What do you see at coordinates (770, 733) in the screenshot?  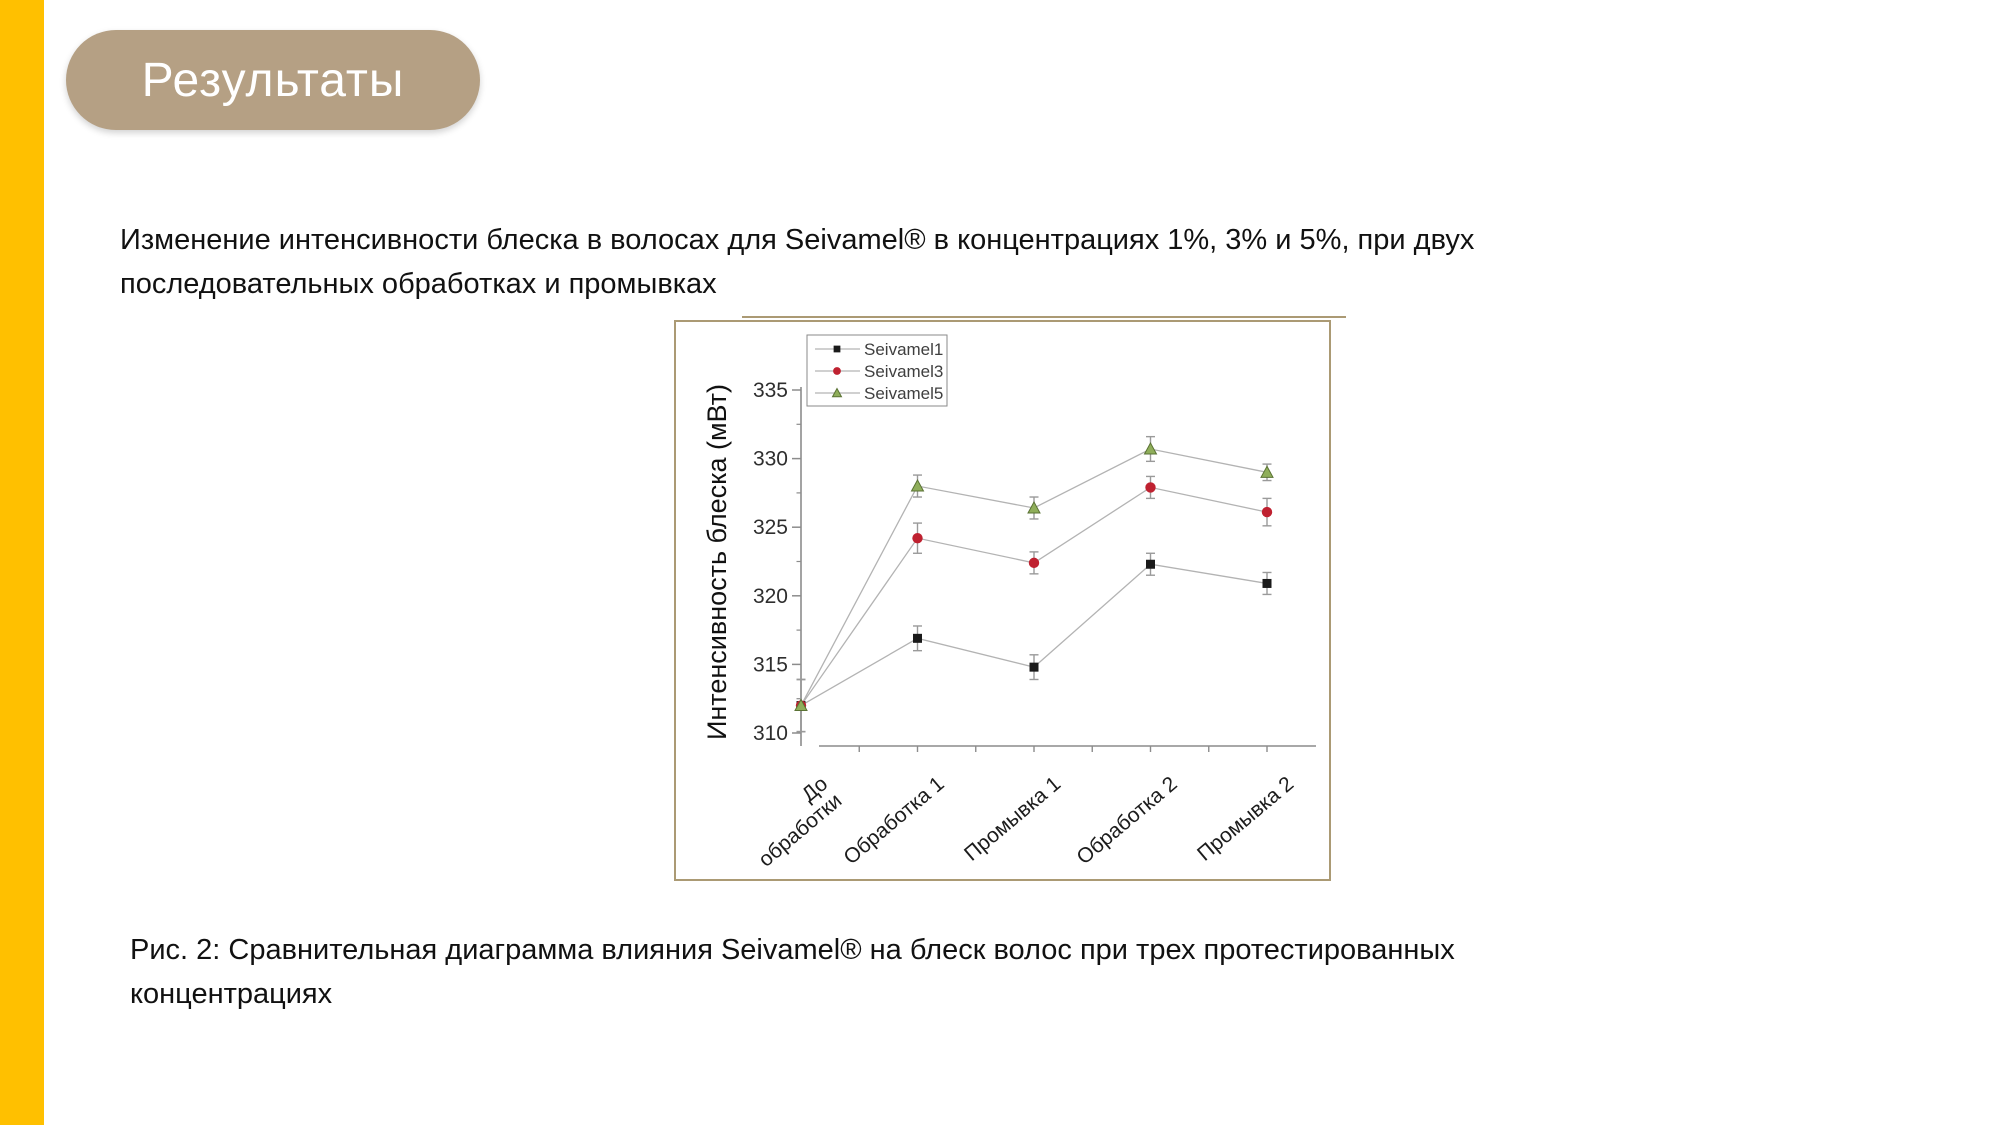 I see `svg-text: 310` at bounding box center [770, 733].